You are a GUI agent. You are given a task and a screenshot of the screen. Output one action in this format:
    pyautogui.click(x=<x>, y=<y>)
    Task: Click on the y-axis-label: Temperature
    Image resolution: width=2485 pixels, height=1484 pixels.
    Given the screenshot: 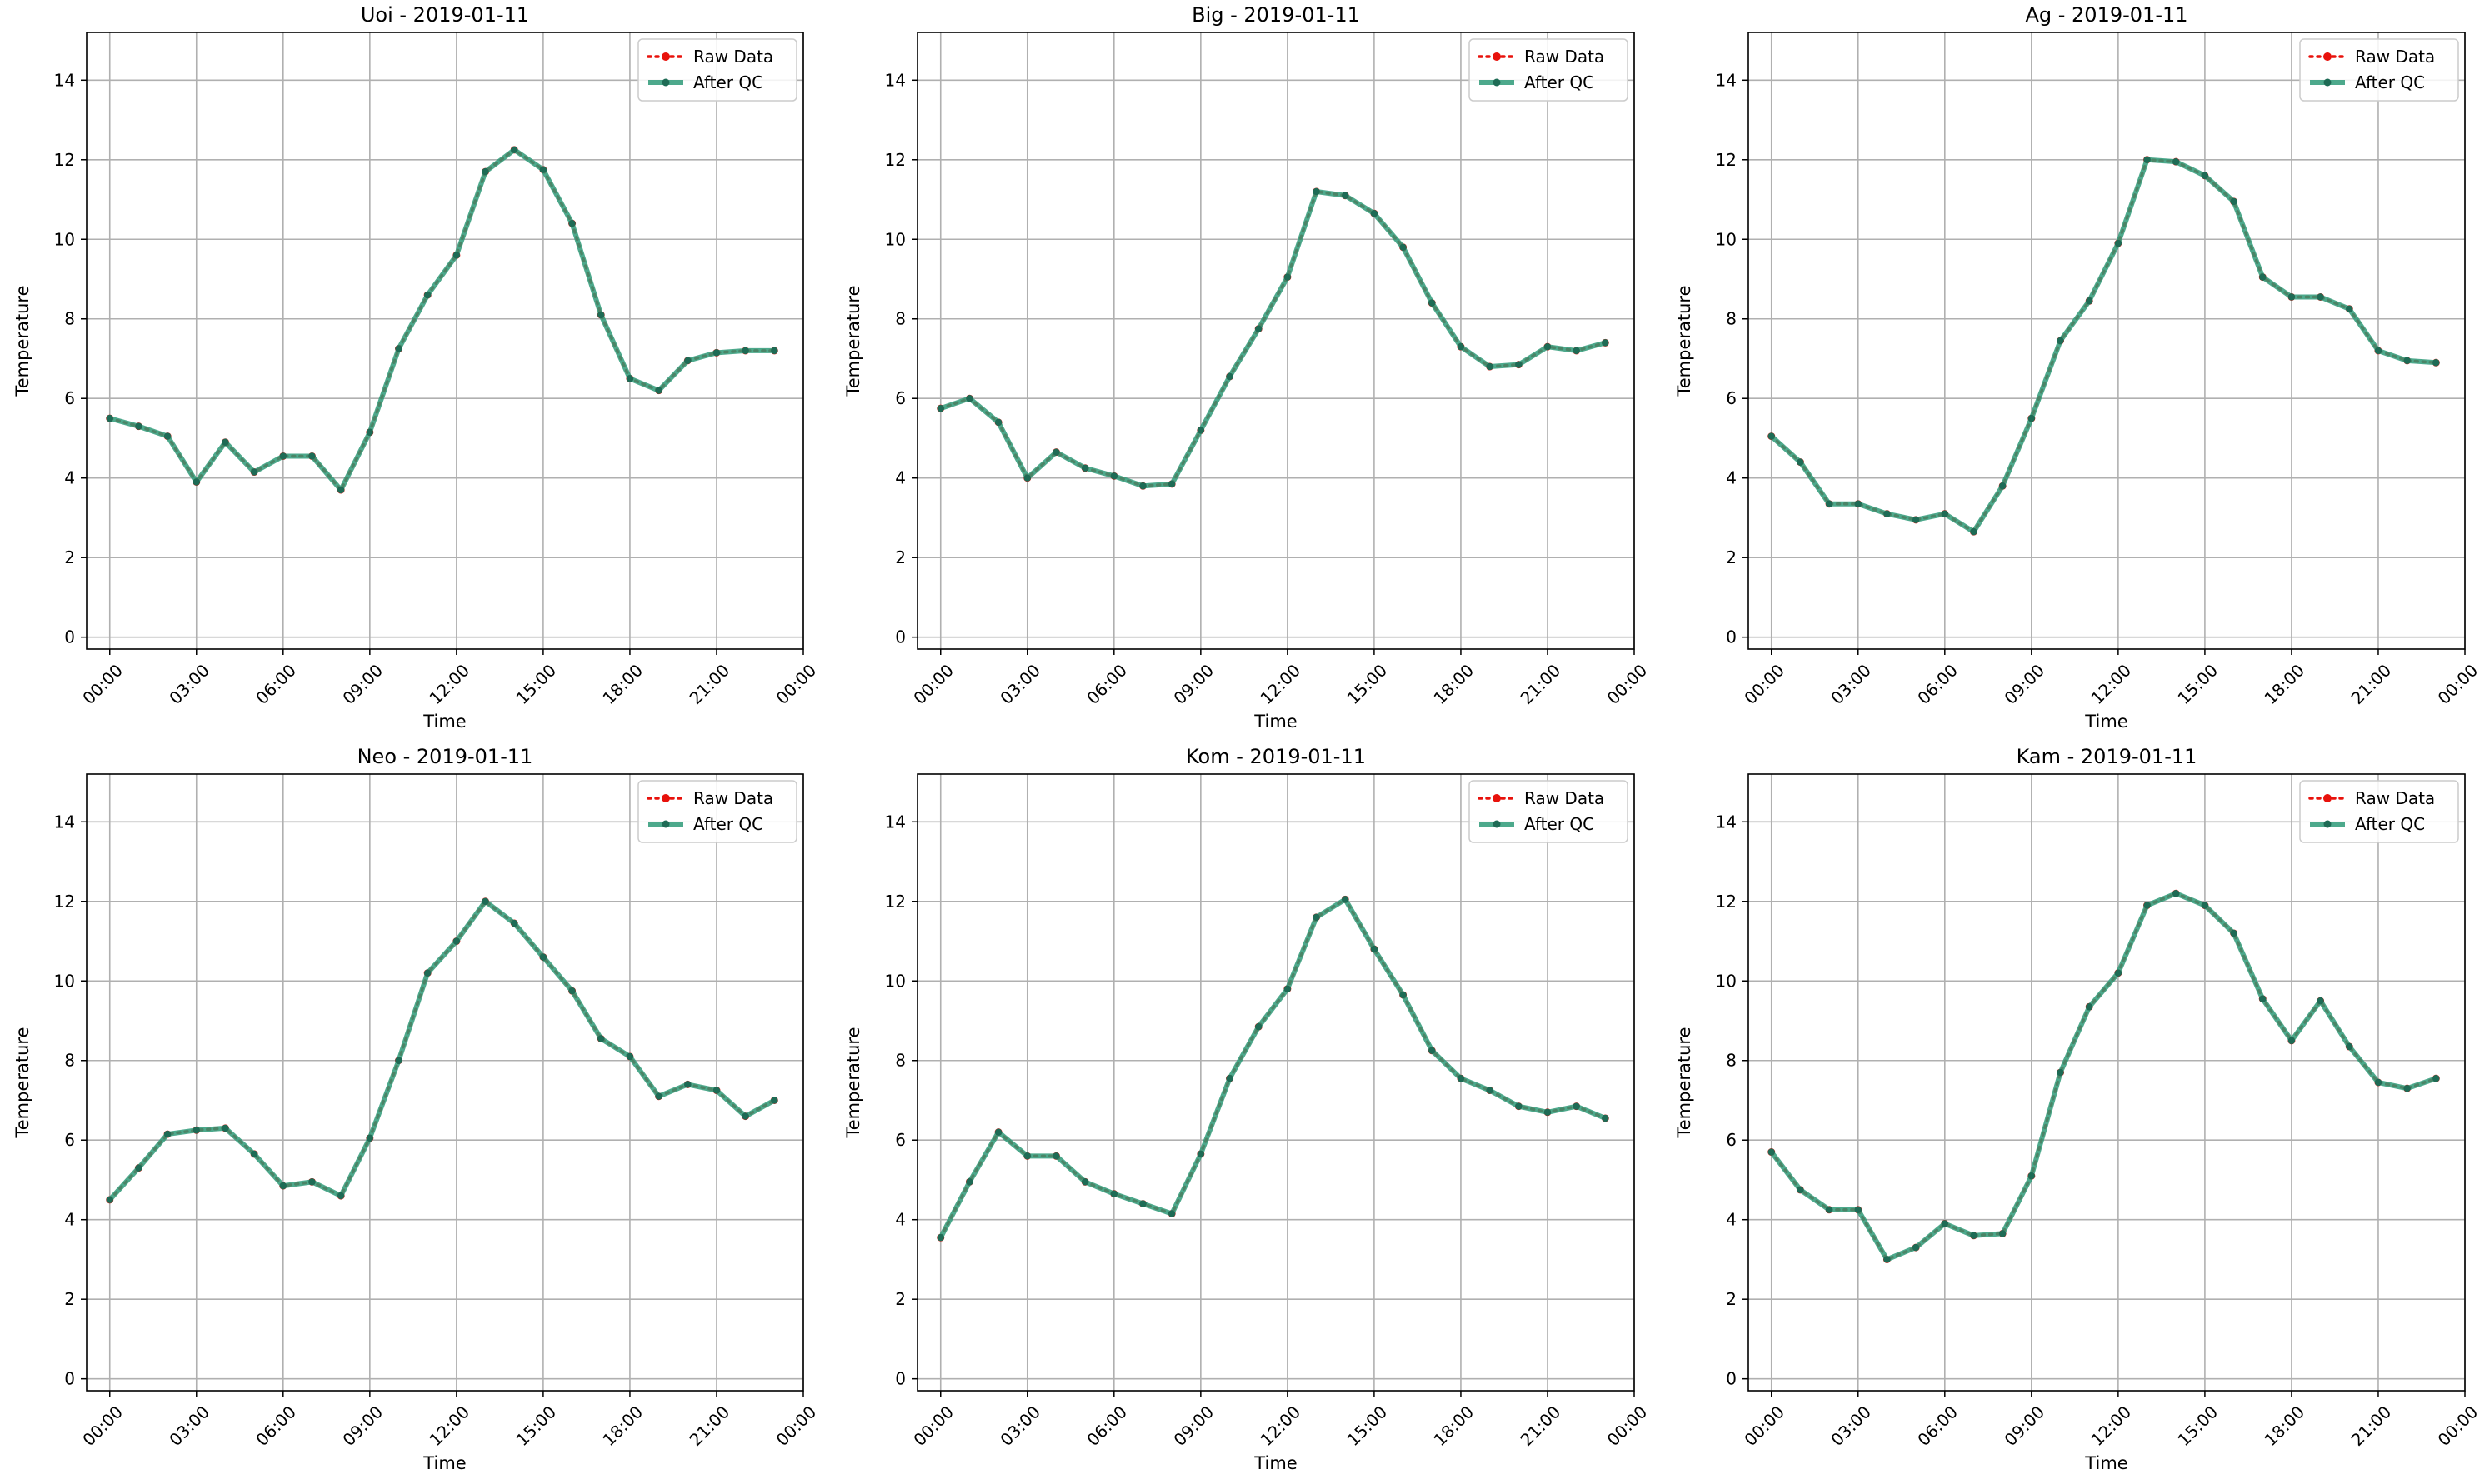 What is the action you would take?
    pyautogui.click(x=22, y=341)
    